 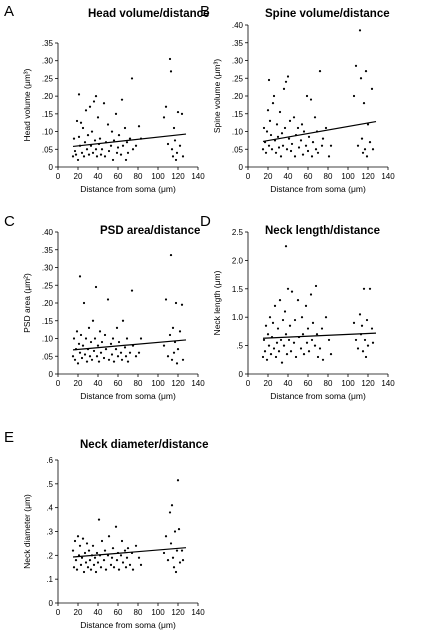 What do you see at coordinates (98, 383) in the screenshot?
I see `x-tick-label-c: 40` at bounding box center [98, 383].